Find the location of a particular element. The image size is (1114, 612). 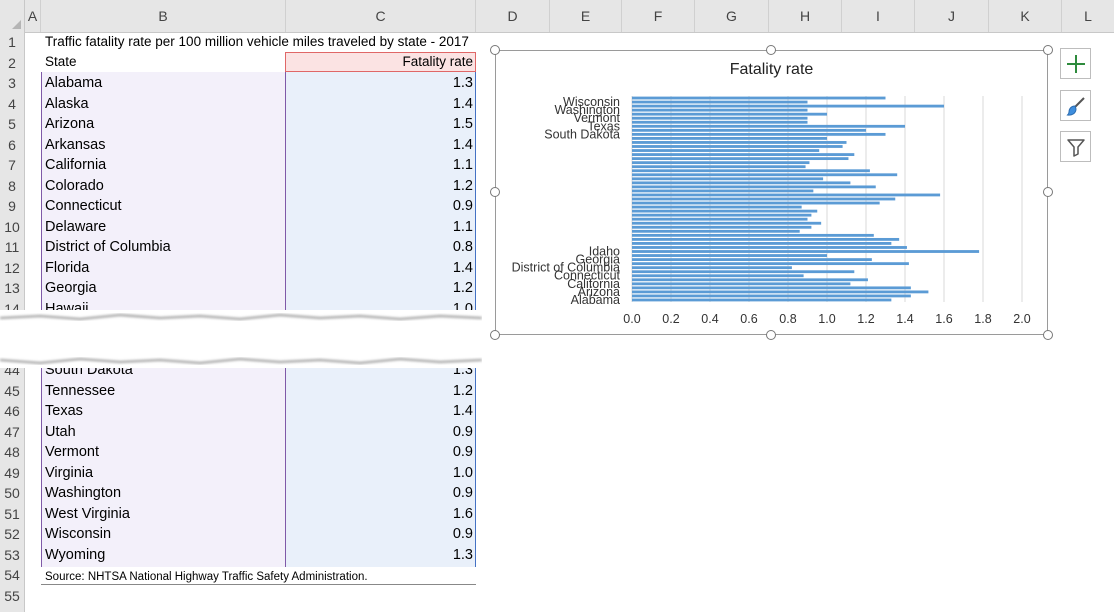

bar-nevada is located at coordinates (754, 187).